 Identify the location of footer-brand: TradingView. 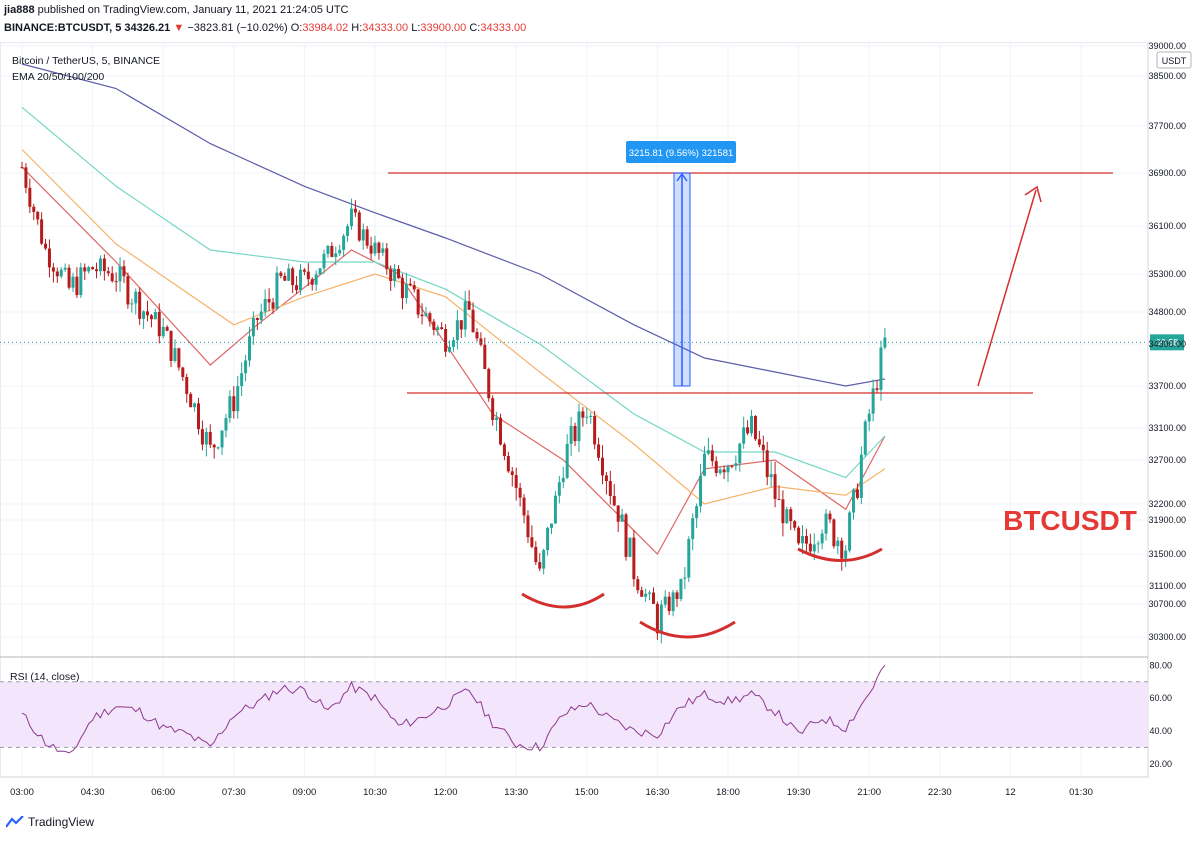
(50, 822).